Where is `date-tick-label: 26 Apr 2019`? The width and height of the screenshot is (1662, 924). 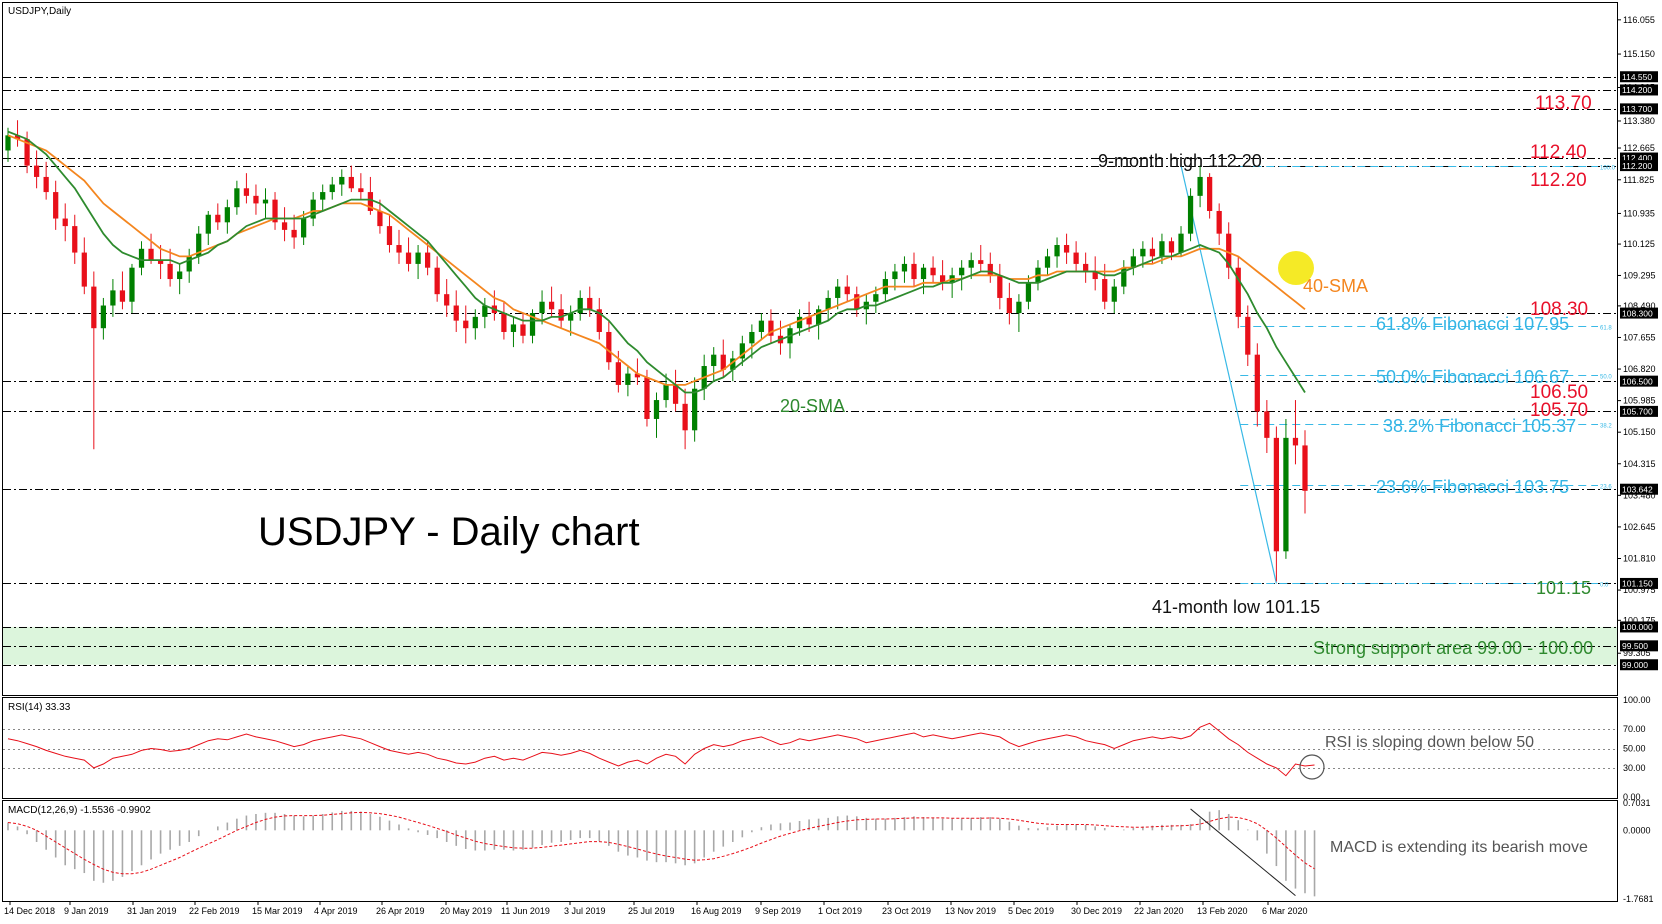 date-tick-label: 26 Apr 2019 is located at coordinates (400, 911).